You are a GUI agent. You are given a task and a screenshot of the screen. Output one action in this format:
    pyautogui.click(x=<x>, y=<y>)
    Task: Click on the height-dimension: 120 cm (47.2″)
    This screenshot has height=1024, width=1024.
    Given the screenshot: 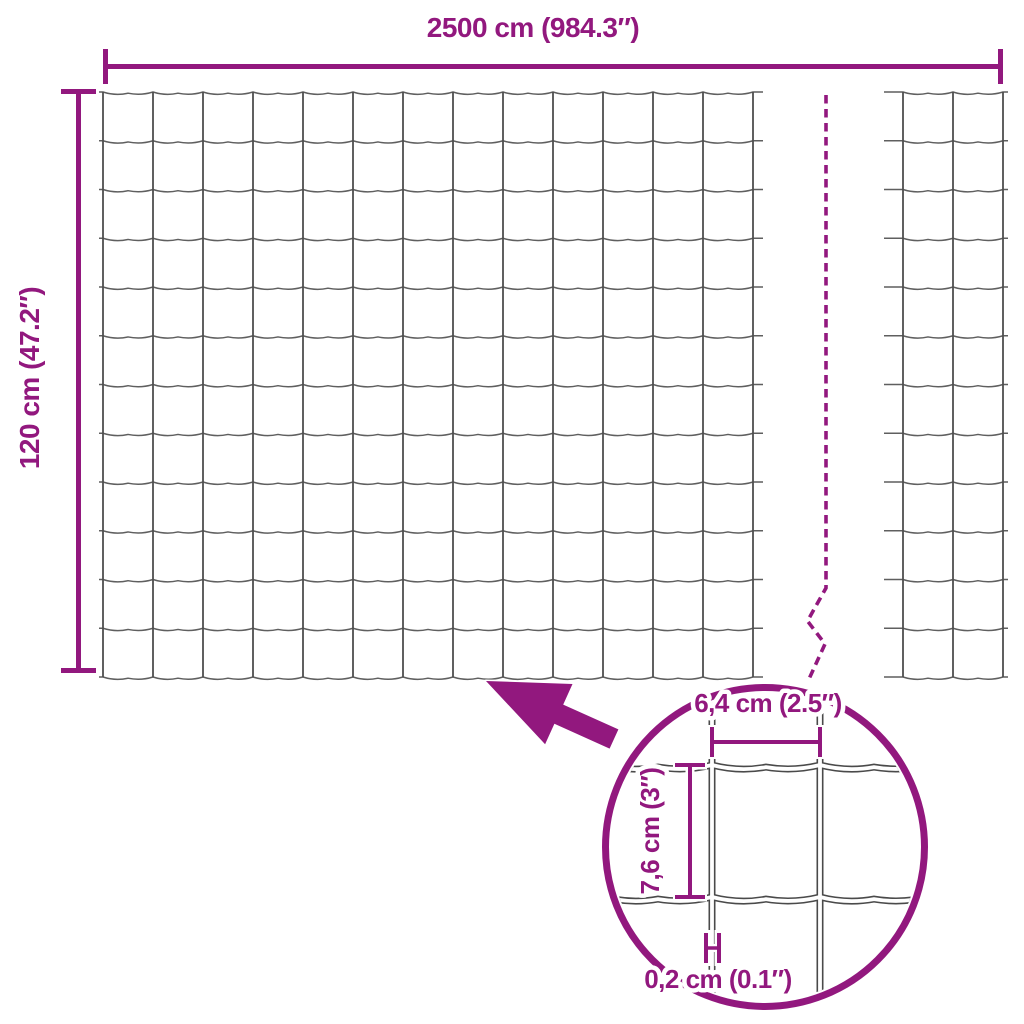 What is the action you would take?
    pyautogui.click(x=55, y=381)
    